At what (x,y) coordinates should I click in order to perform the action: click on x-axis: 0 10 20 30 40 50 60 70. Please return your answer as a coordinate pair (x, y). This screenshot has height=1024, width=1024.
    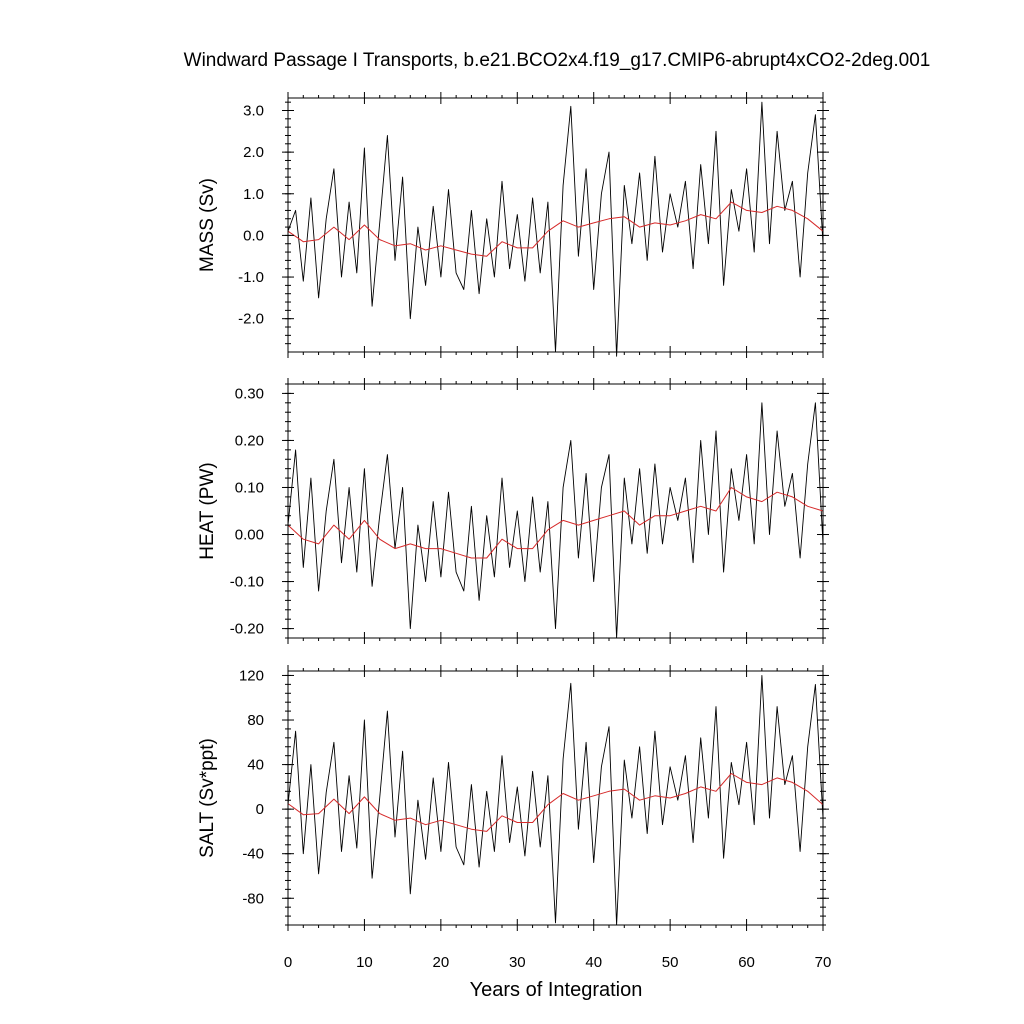
    Looking at the image, I should click on (558, 962).